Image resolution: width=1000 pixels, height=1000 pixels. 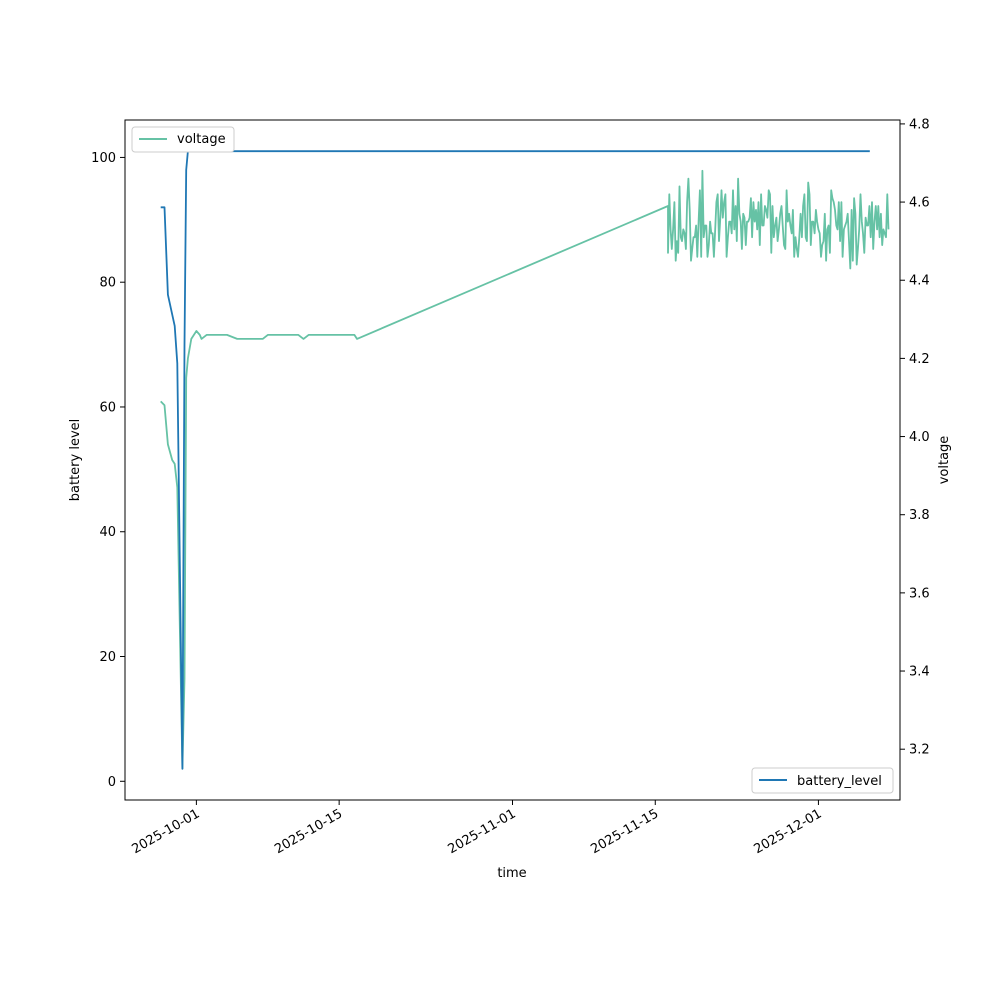 What do you see at coordinates (919, 203) in the screenshot?
I see `right-y-tick-label: 4.6` at bounding box center [919, 203].